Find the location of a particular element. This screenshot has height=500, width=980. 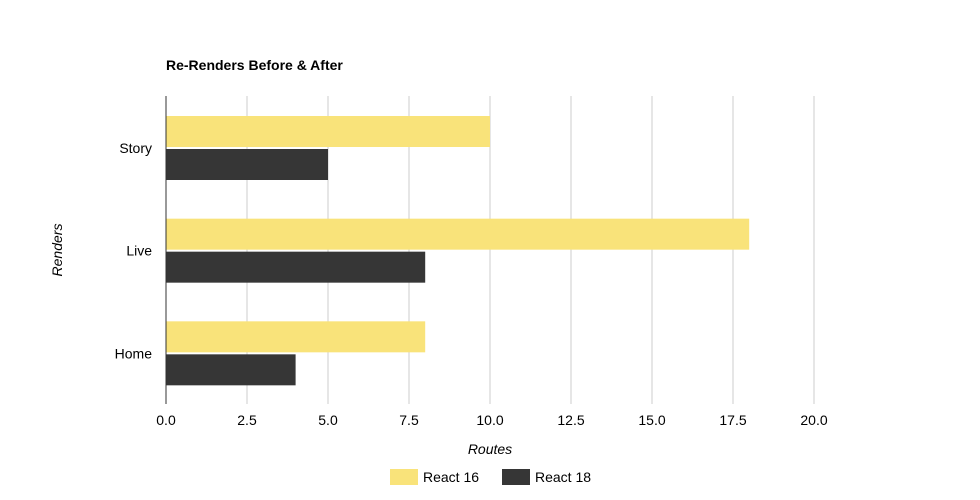

x-tick-label: 10.0 is located at coordinates (489, 420).